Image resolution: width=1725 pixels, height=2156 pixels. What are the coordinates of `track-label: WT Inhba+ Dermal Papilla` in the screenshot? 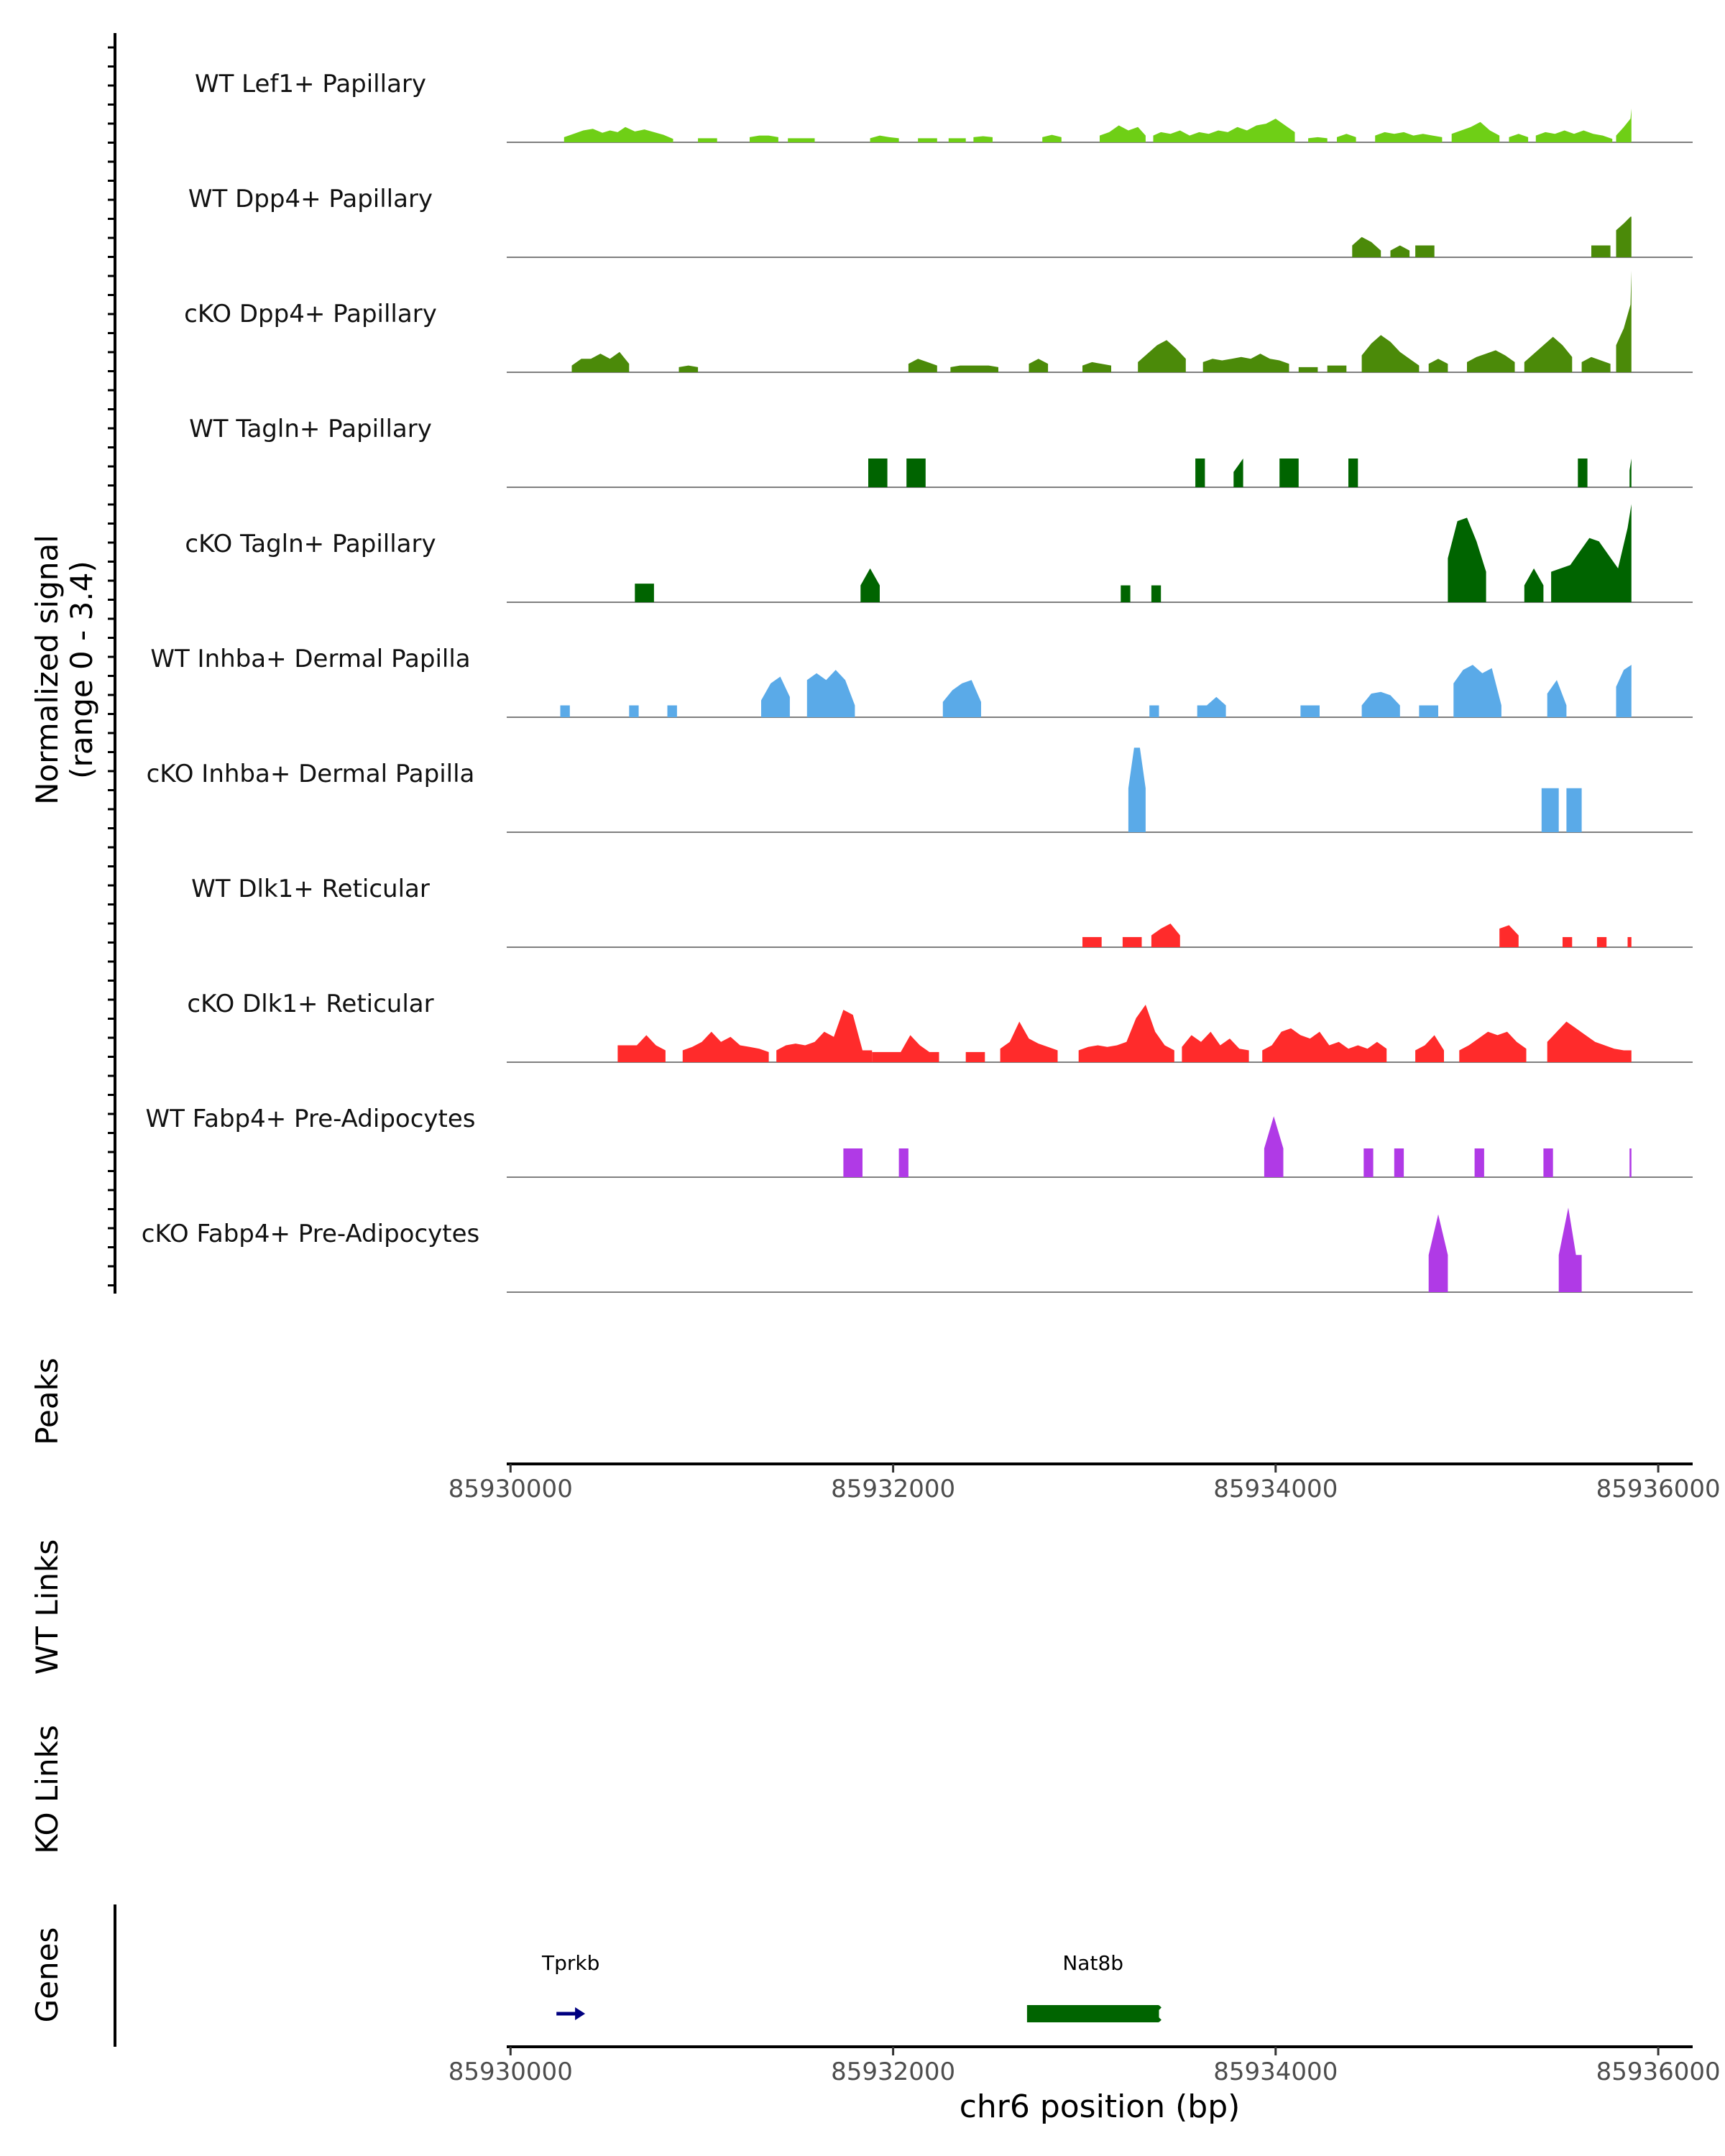 It's located at (310, 659).